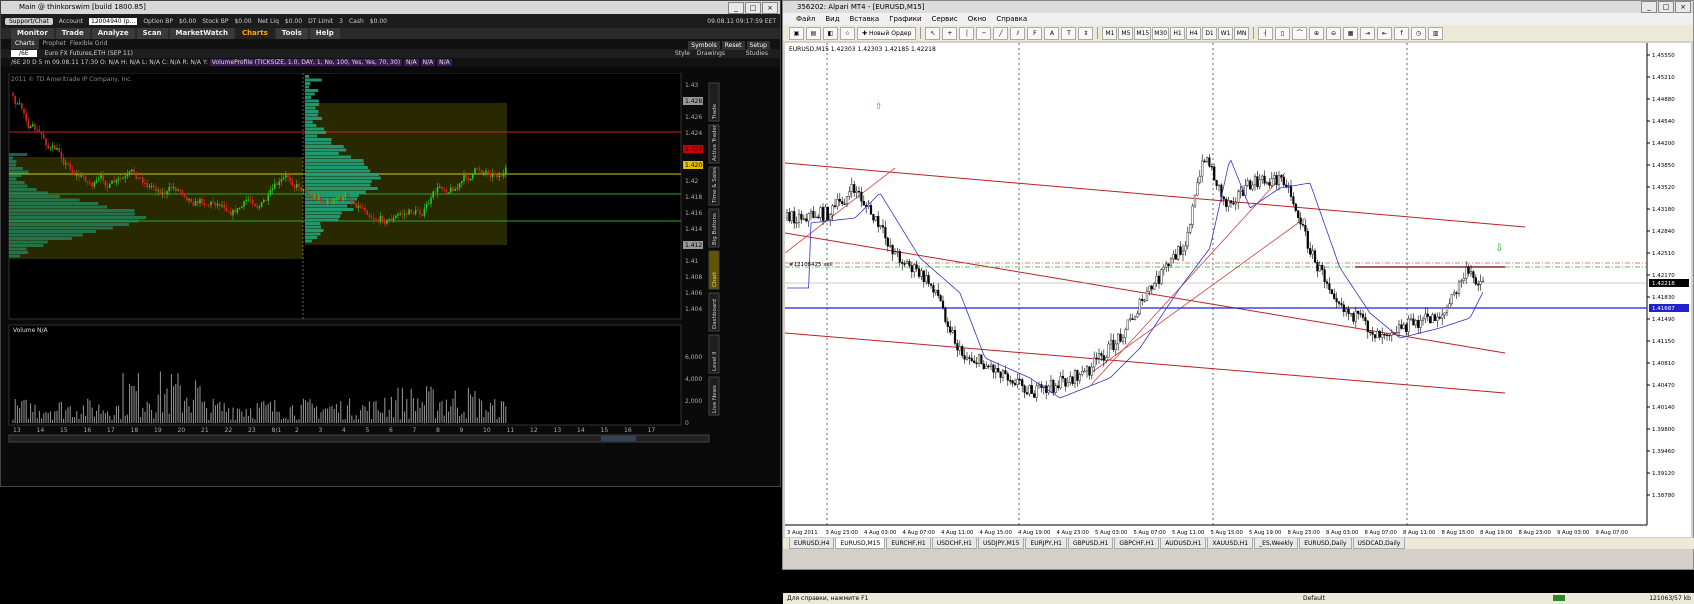 The image size is (1694, 604). Describe the element at coordinates (1300, 33) in the screenshot. I see `line-chart-icon: ⌒` at that location.